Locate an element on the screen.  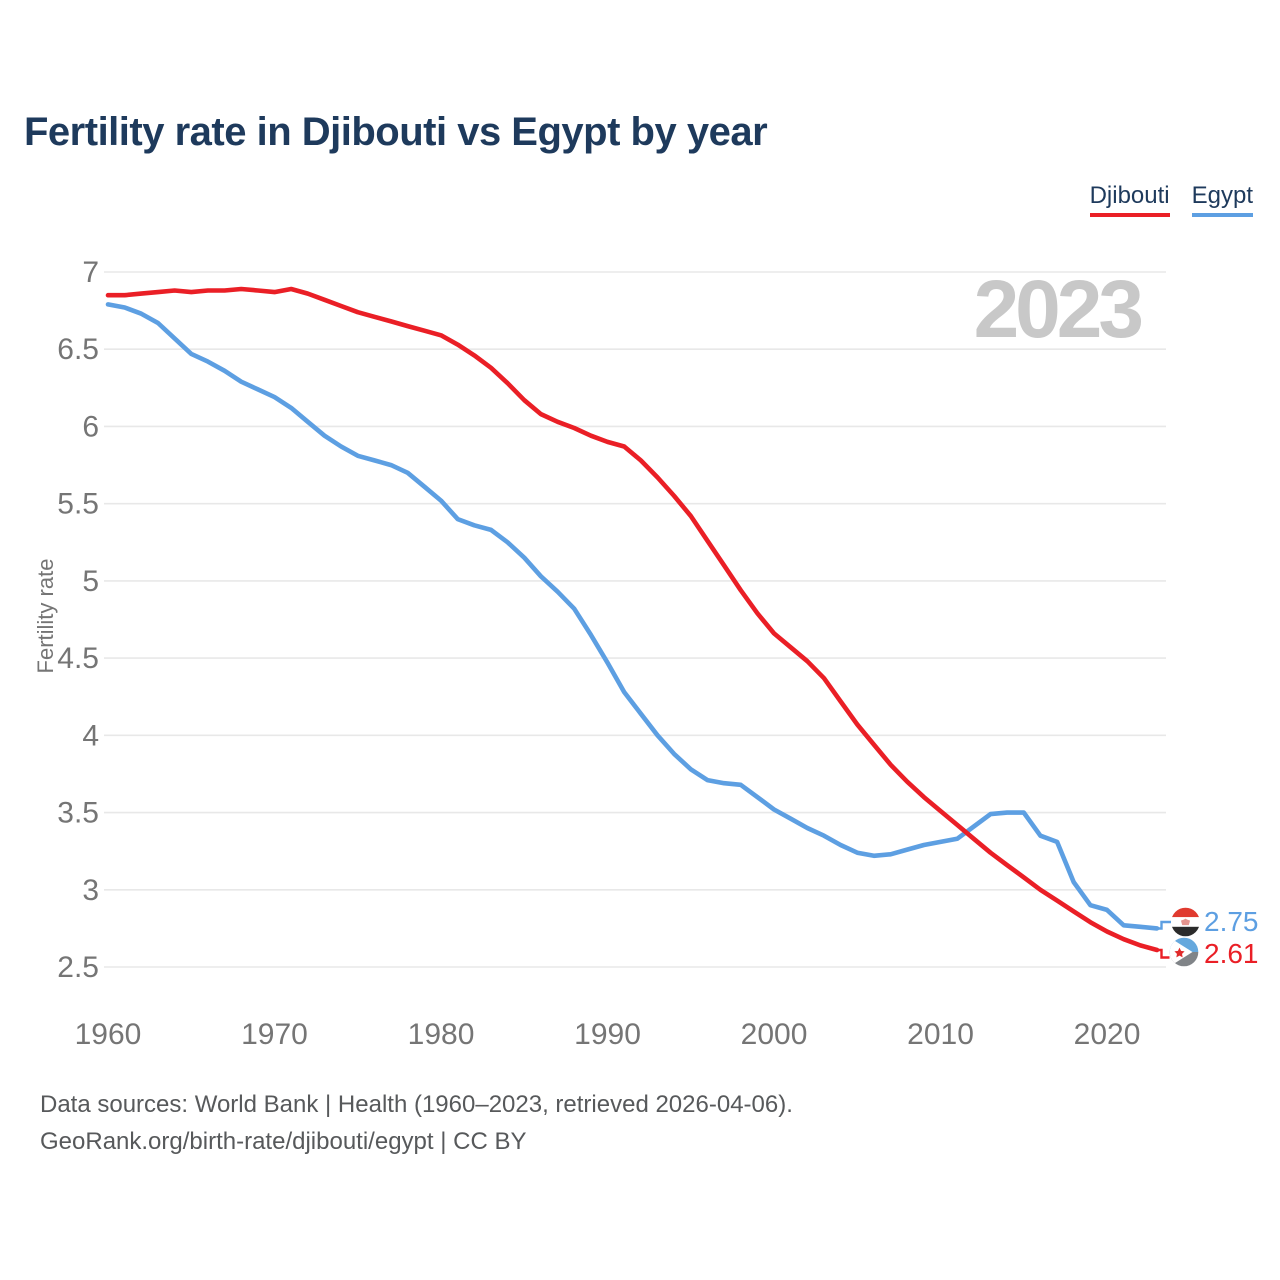
egypt-end-connector is located at coordinates (1163, 925).